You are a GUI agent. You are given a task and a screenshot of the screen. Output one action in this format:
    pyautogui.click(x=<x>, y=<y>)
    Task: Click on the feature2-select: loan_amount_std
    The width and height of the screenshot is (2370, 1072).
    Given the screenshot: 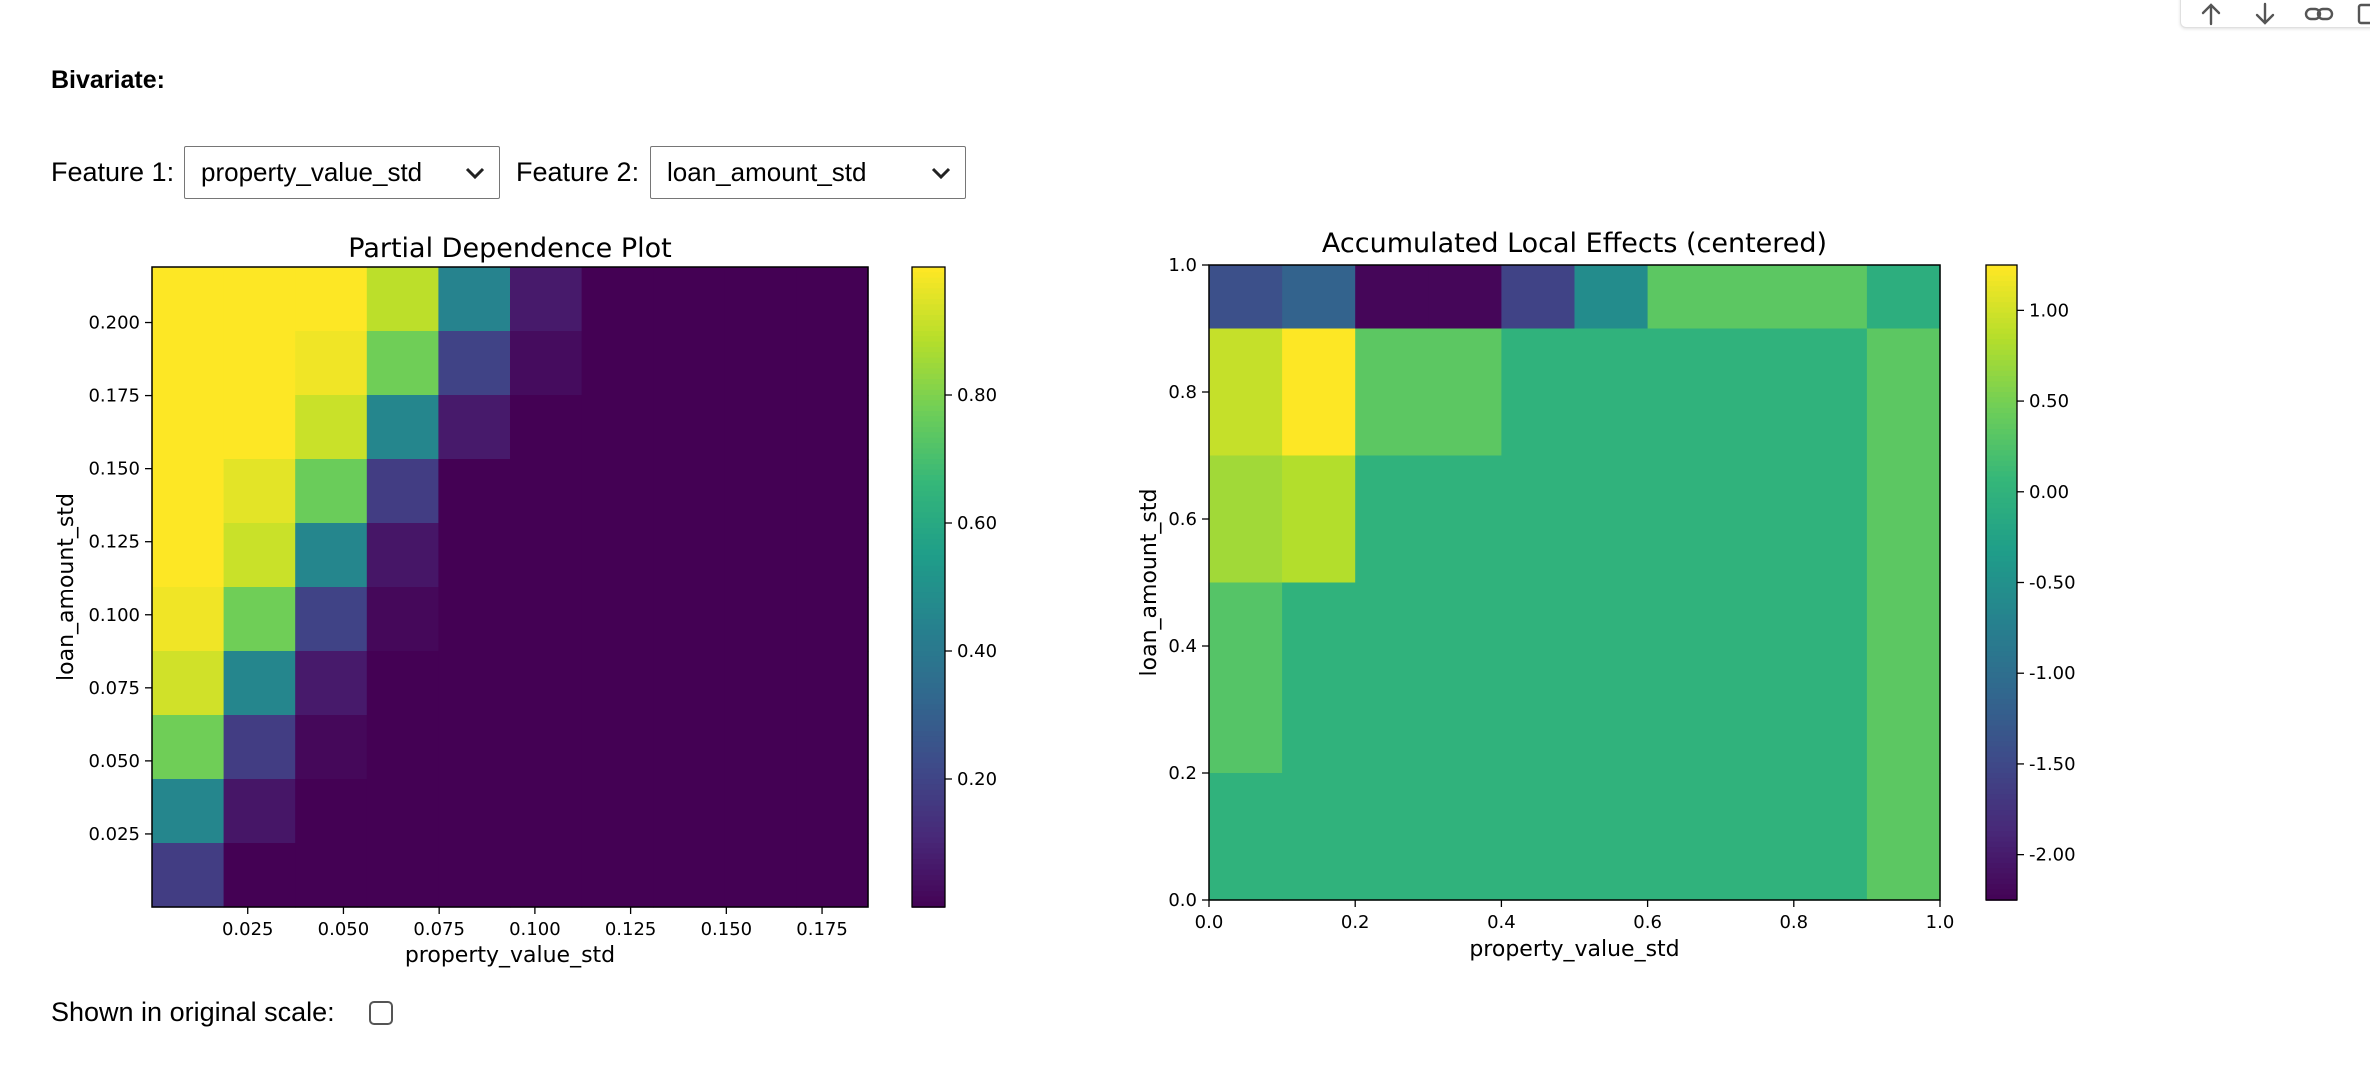 What is the action you would take?
    pyautogui.click(x=808, y=172)
    